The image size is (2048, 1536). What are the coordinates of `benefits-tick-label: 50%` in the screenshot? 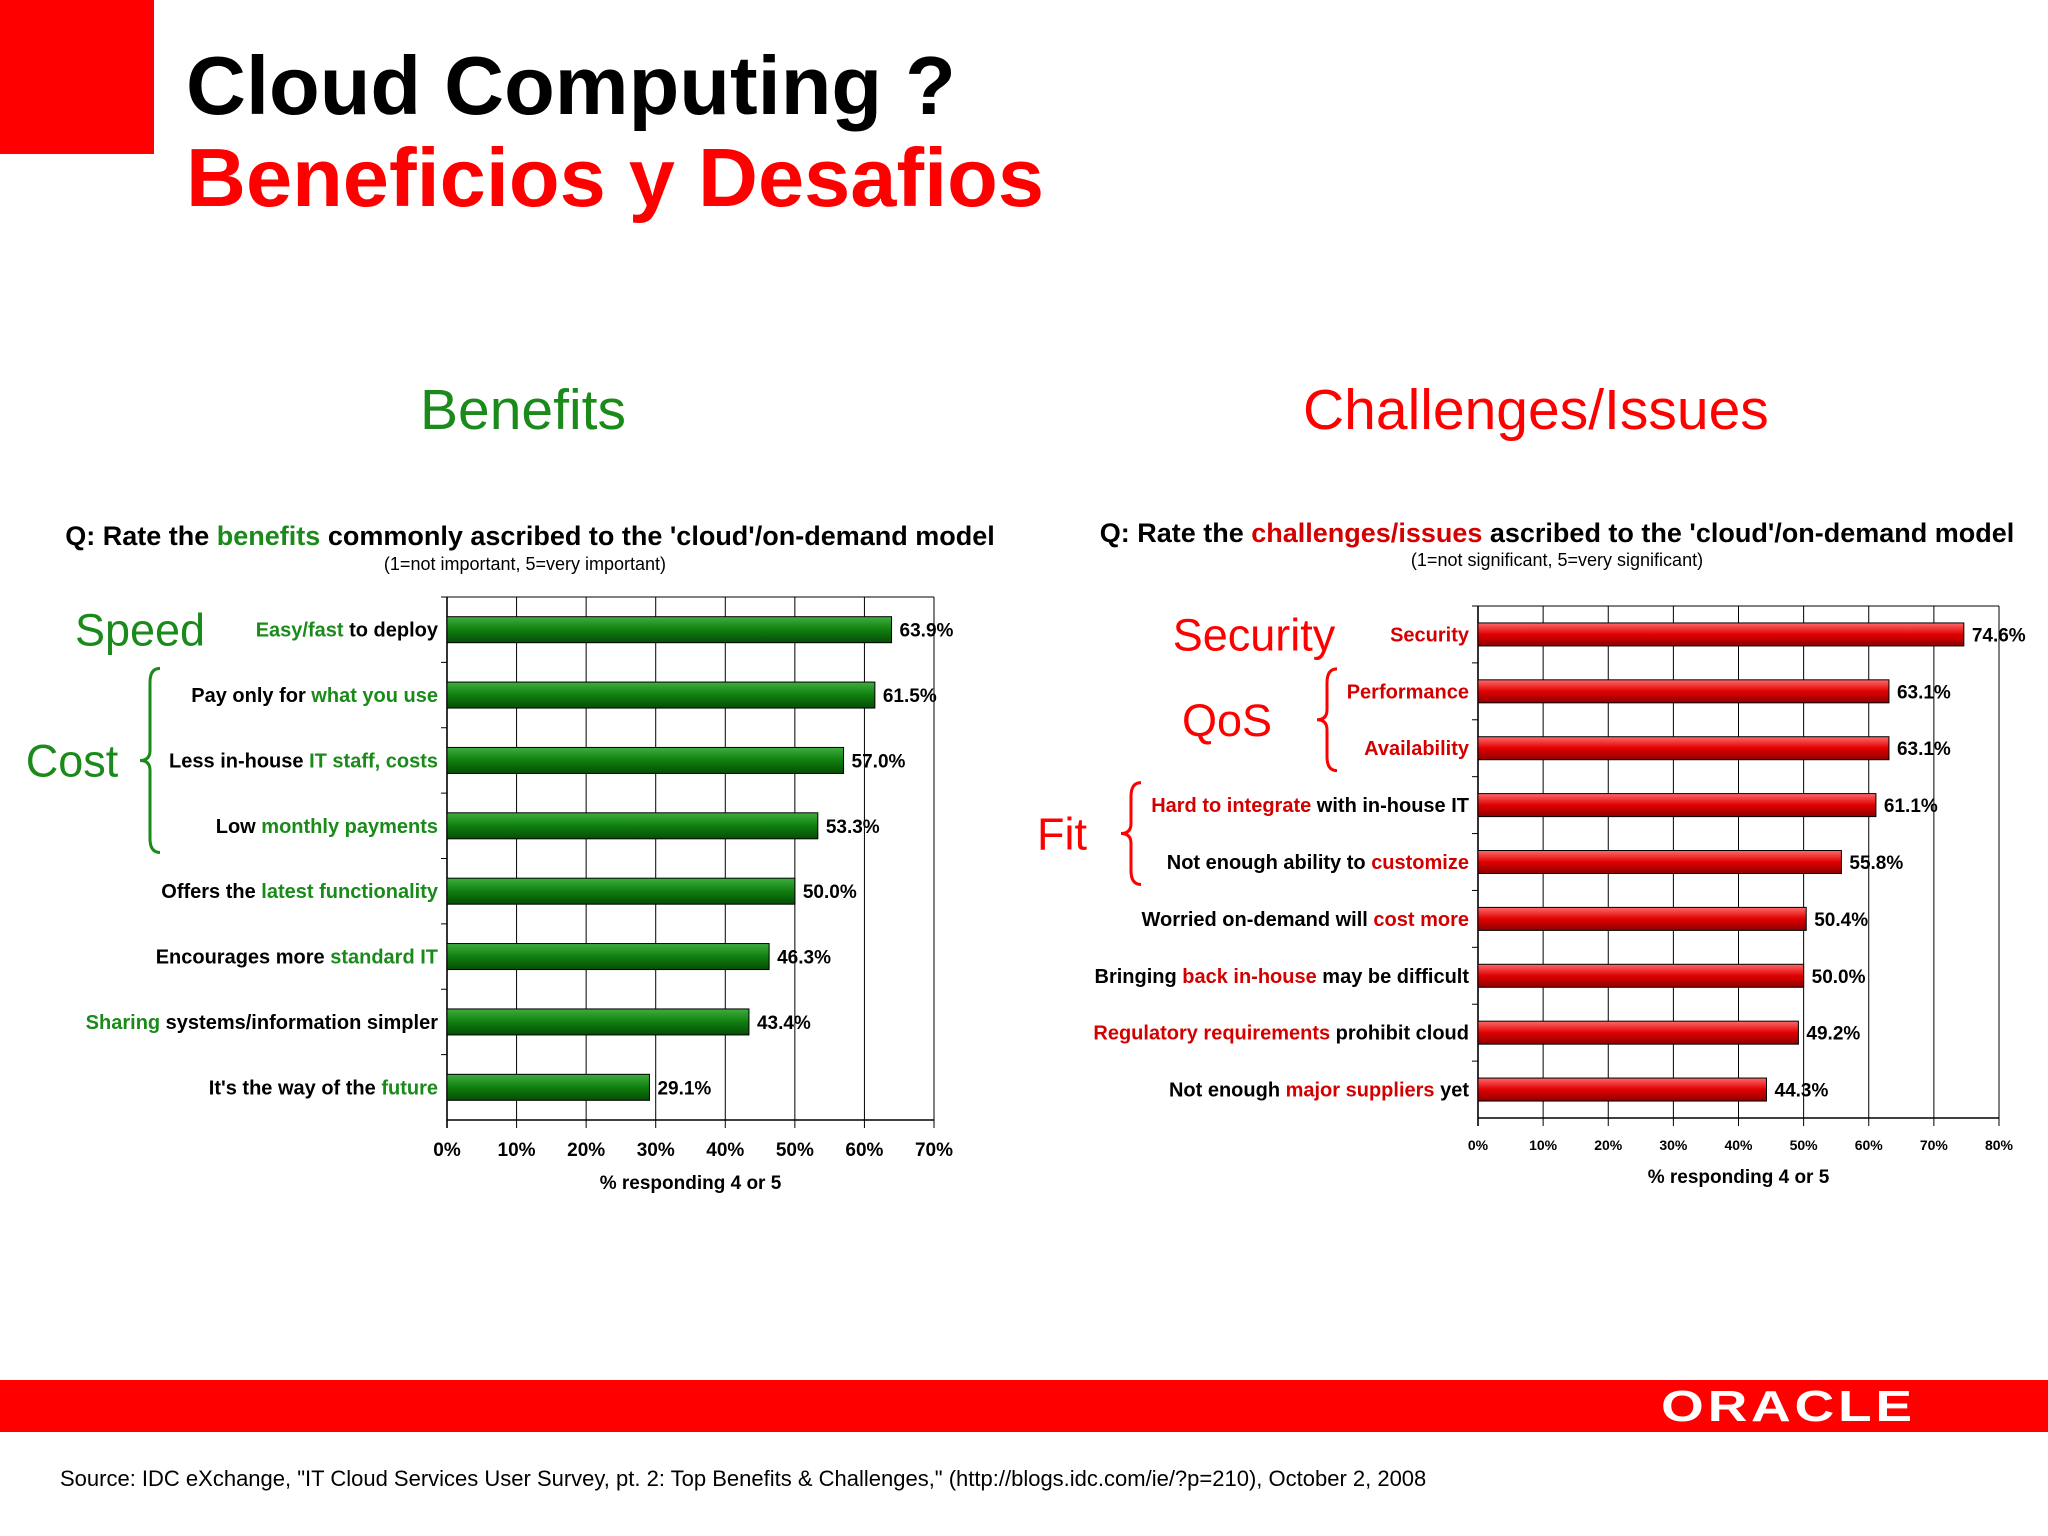 It's located at (795, 1150).